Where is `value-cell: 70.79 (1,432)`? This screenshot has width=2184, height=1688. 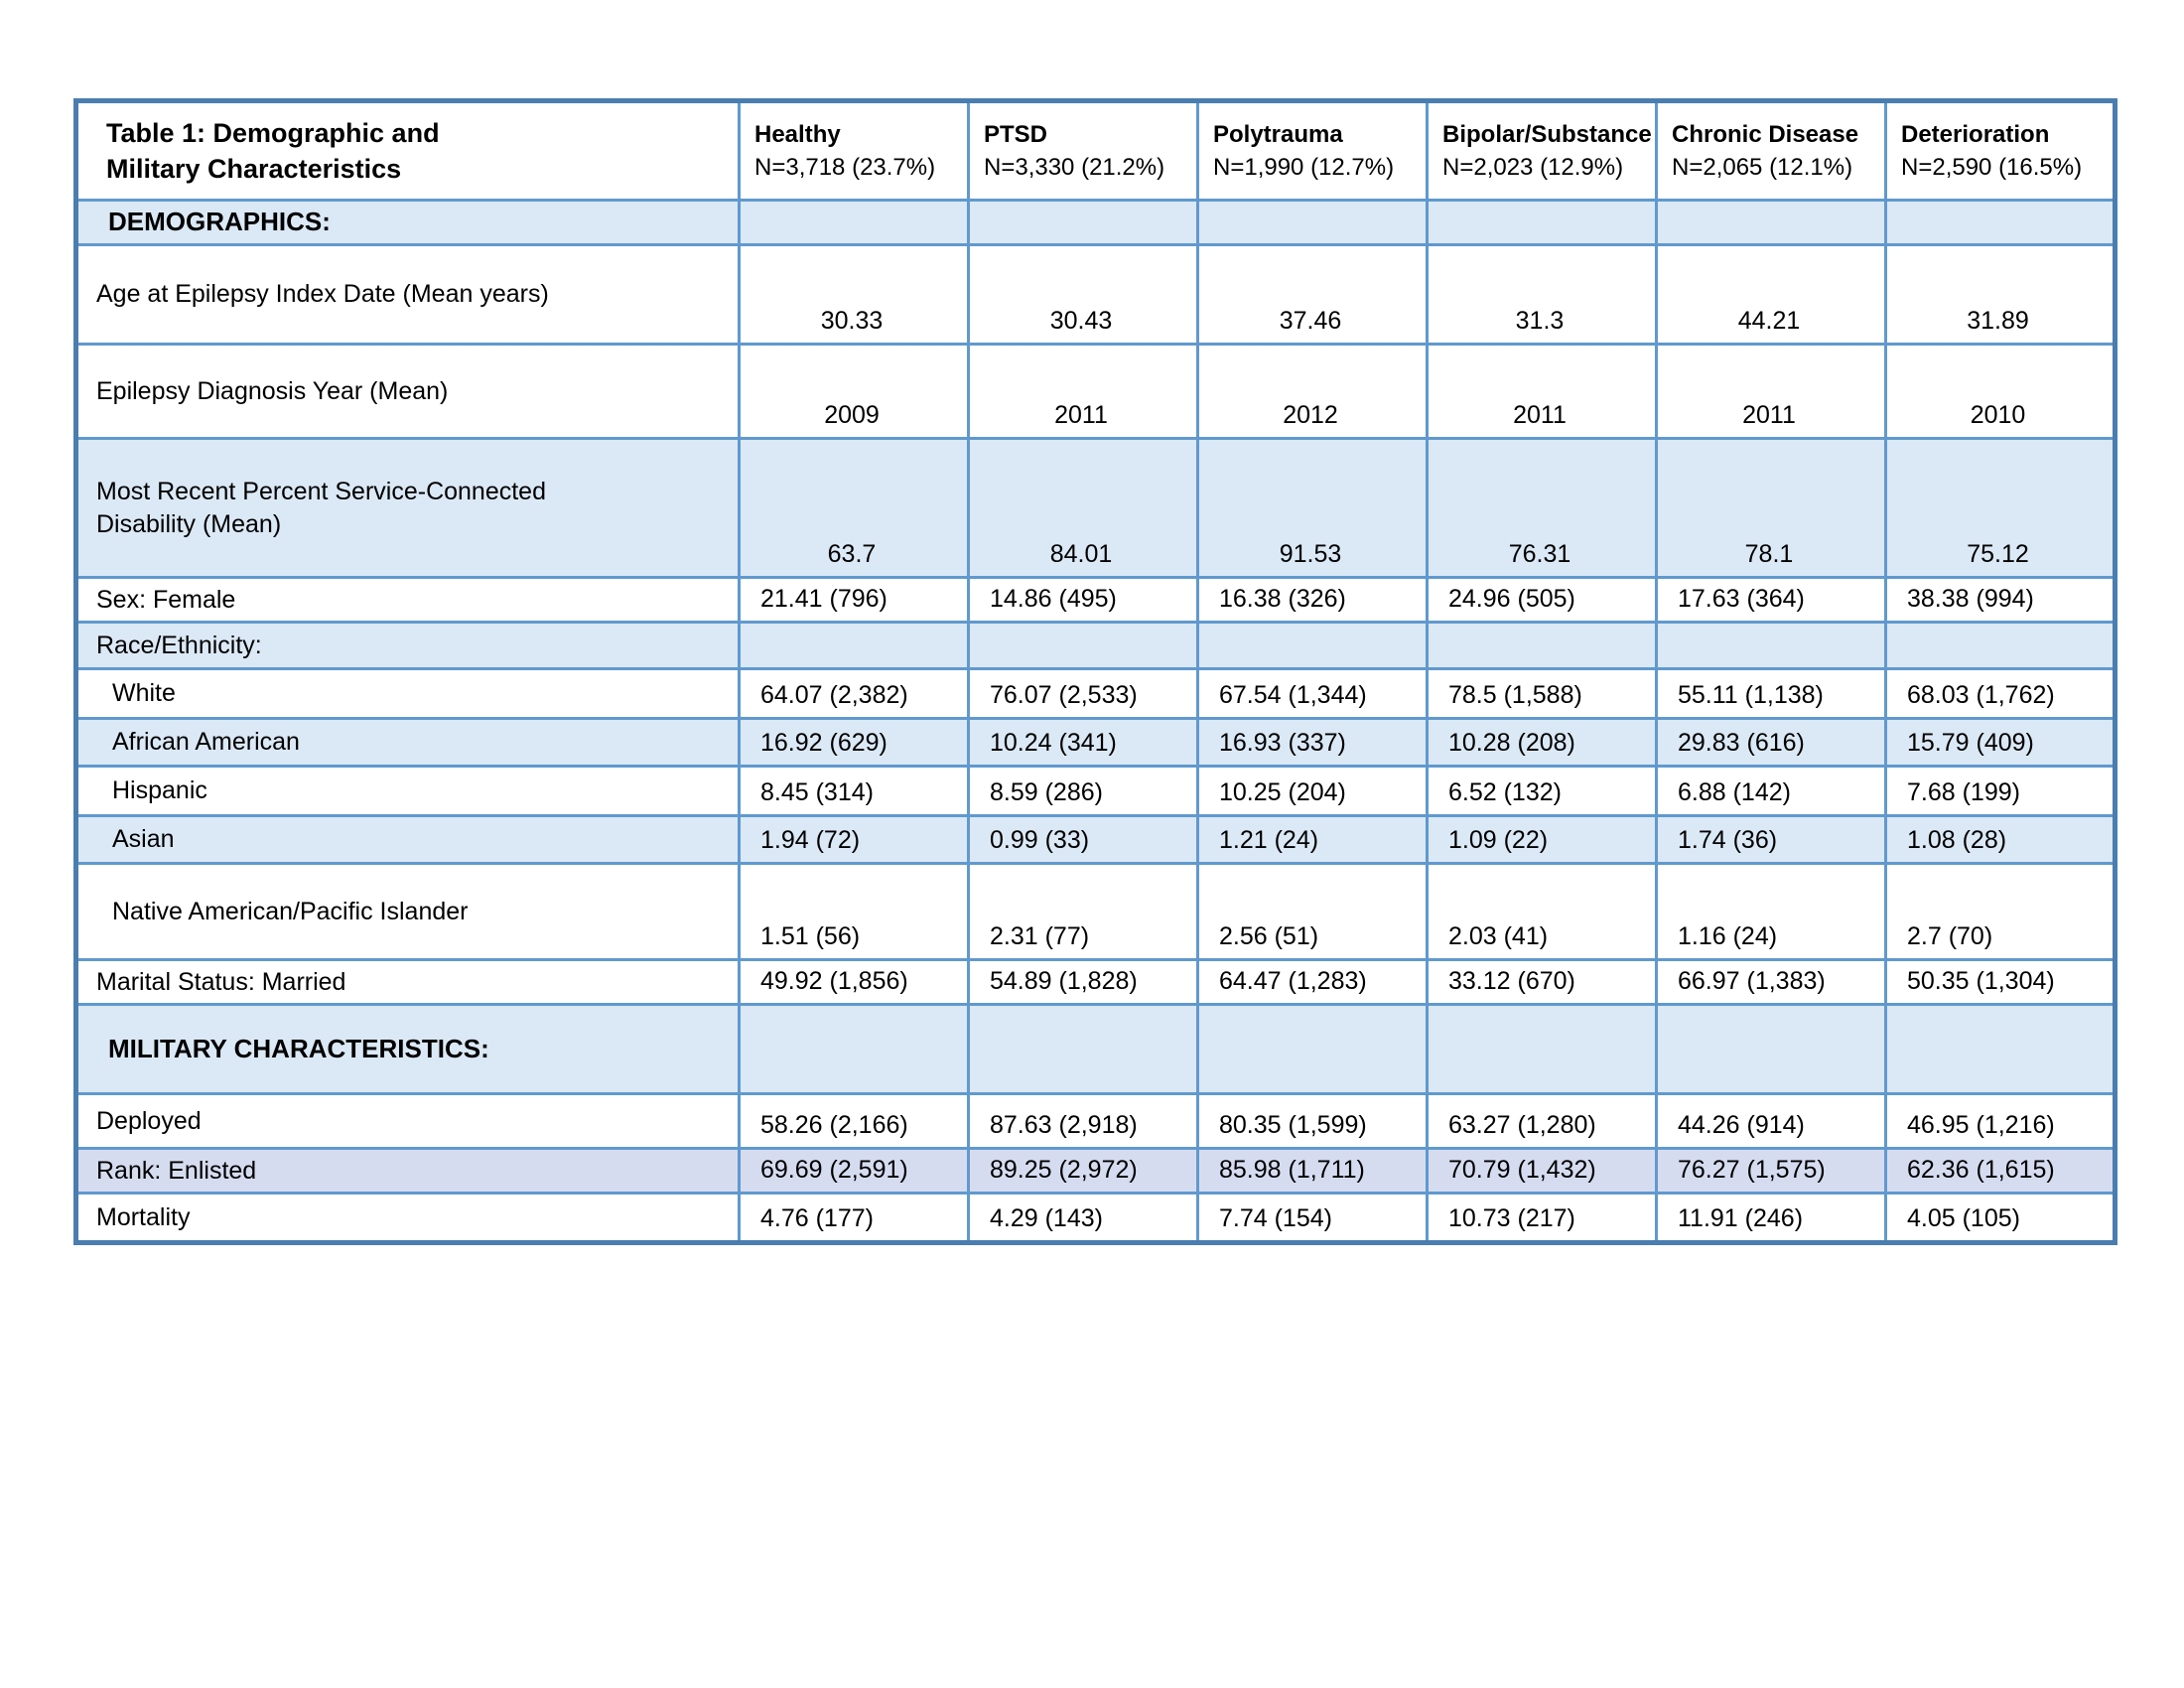 value-cell: 70.79 (1,432) is located at coordinates (1542, 1171).